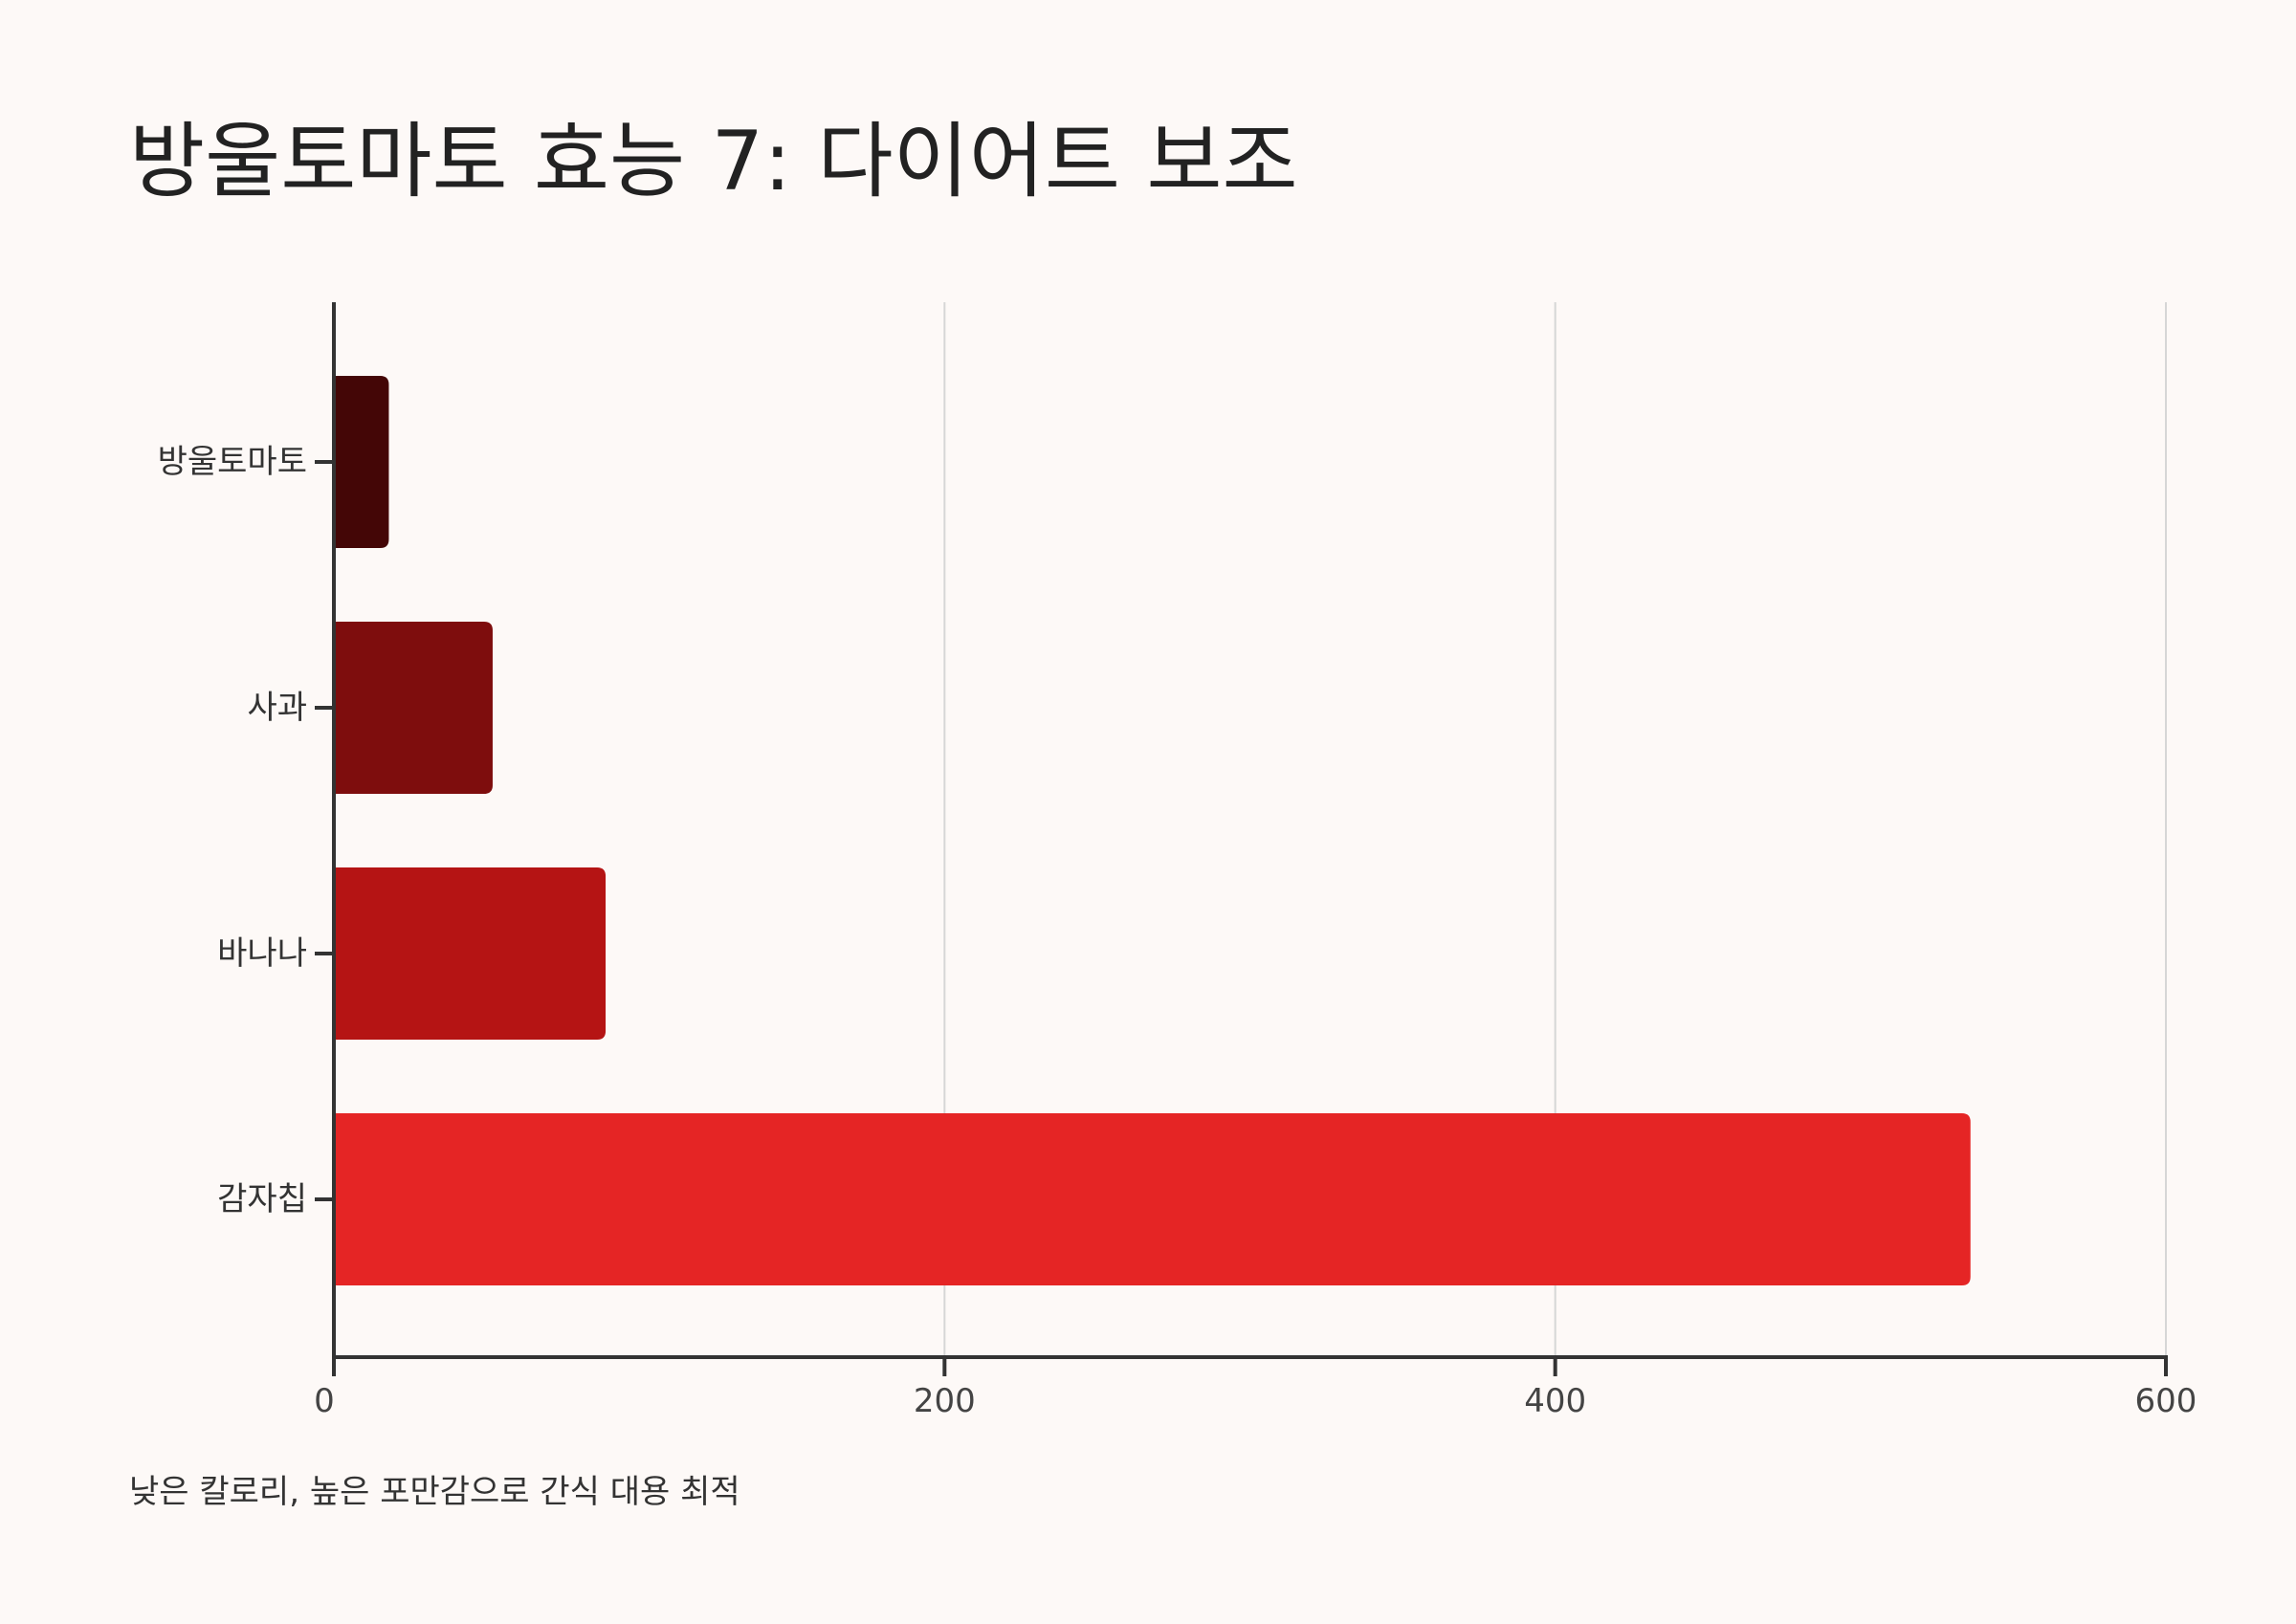 This screenshot has height=1624, width=2296. Describe the element at coordinates (2166, 1401) in the screenshot. I see `x-tick-label: 600` at that location.